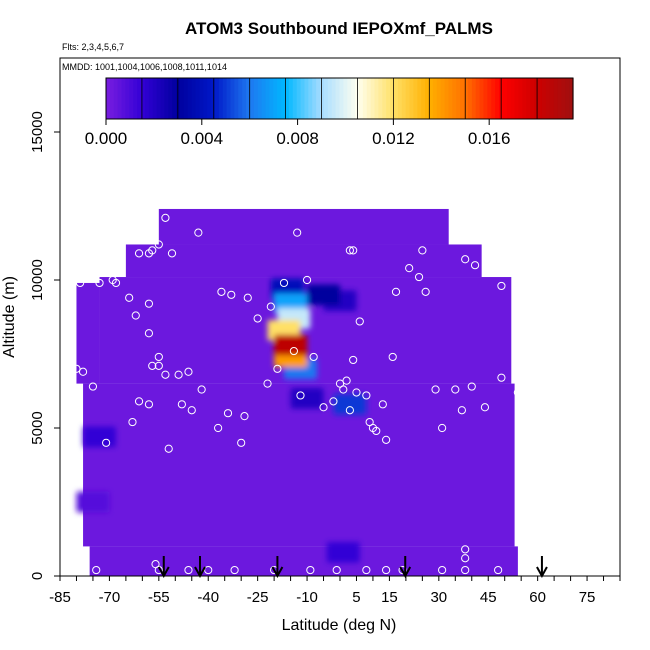 Image resolution: width=650 pixels, height=650 pixels. What do you see at coordinates (488, 597) in the screenshot?
I see `x-tick-label: 45` at bounding box center [488, 597].